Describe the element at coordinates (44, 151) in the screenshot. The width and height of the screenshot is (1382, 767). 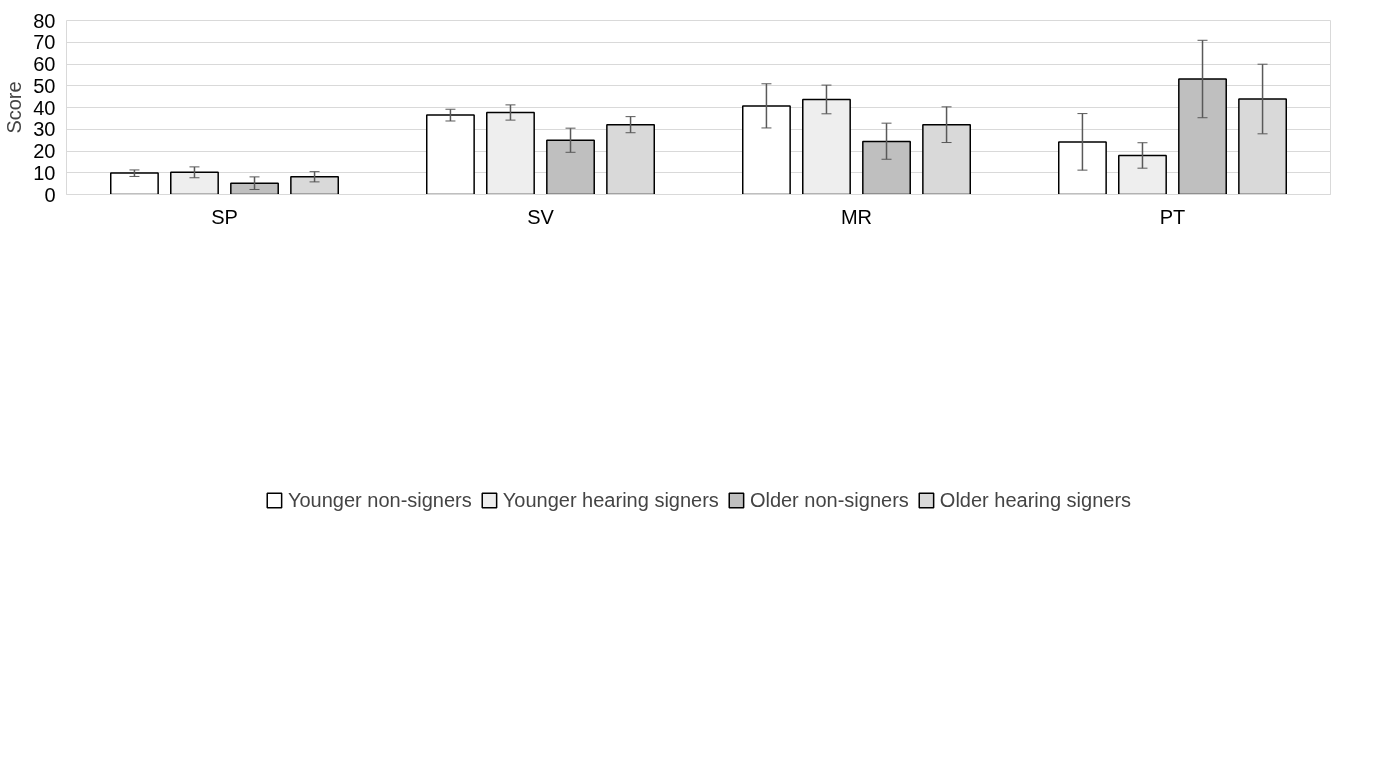
I see `y-tick-label: 20` at that location.